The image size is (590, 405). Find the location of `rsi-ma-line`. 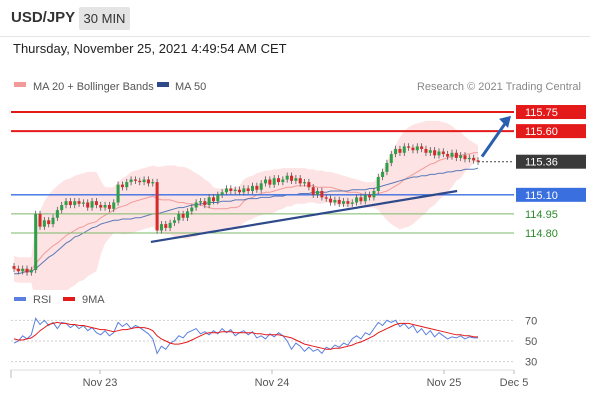

rsi-ma-line is located at coordinates (245, 335).